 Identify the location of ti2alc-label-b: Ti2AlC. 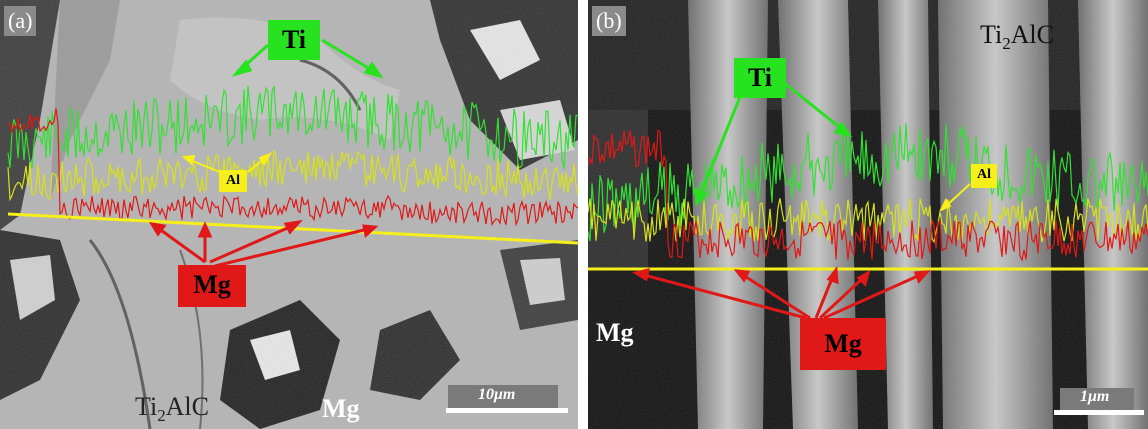
(1017, 37).